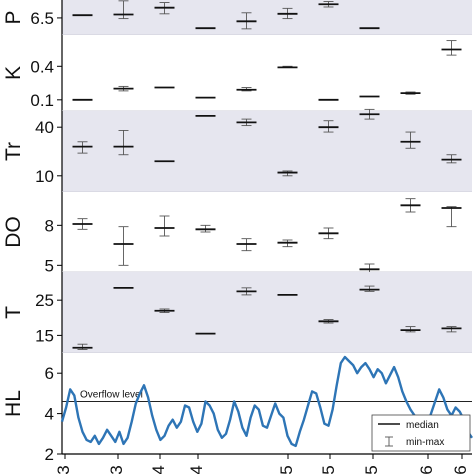  What do you see at coordinates (49, 414) in the screenshot?
I see `y-tick-label: 4` at bounding box center [49, 414].